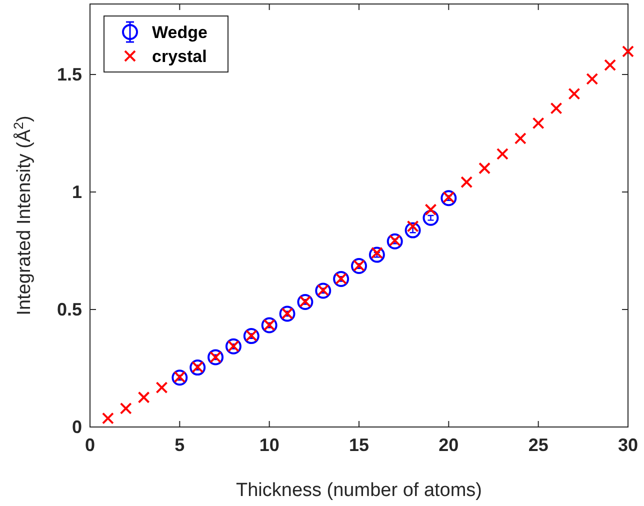 The image size is (644, 506). Describe the element at coordinates (179, 56) in the screenshot. I see `legend-label: crystal` at that location.